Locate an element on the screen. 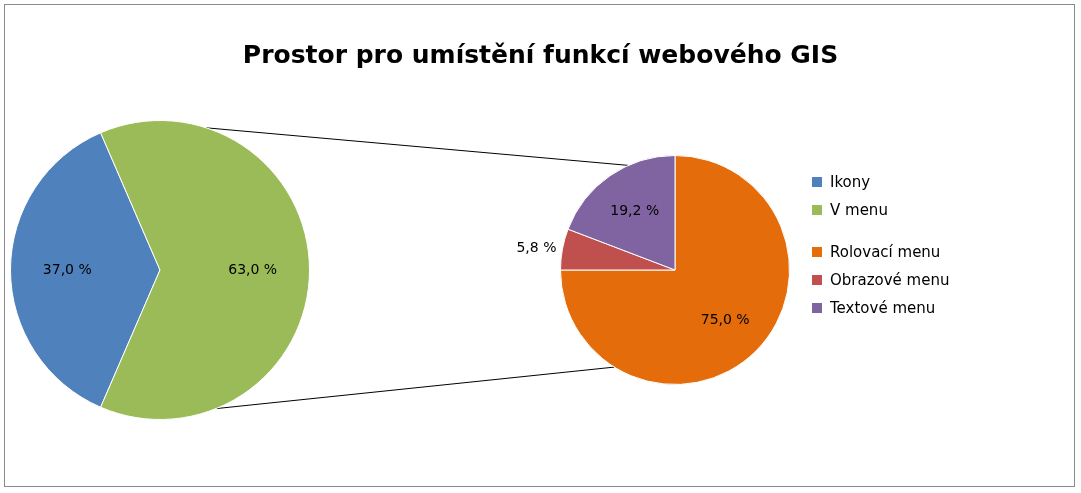 Image resolution: width=1081 pixels, height=493 pixels. legend-label: V menu is located at coordinates (859, 210).